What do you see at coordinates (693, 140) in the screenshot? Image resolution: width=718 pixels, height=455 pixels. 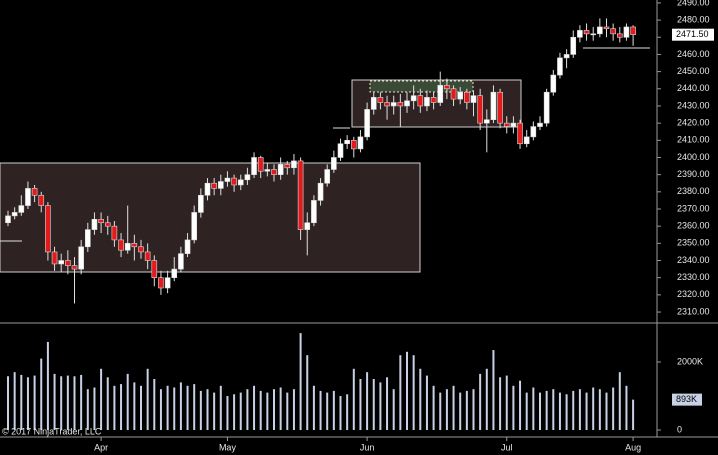 I see `y-tick-label: 2410.00` at bounding box center [693, 140].